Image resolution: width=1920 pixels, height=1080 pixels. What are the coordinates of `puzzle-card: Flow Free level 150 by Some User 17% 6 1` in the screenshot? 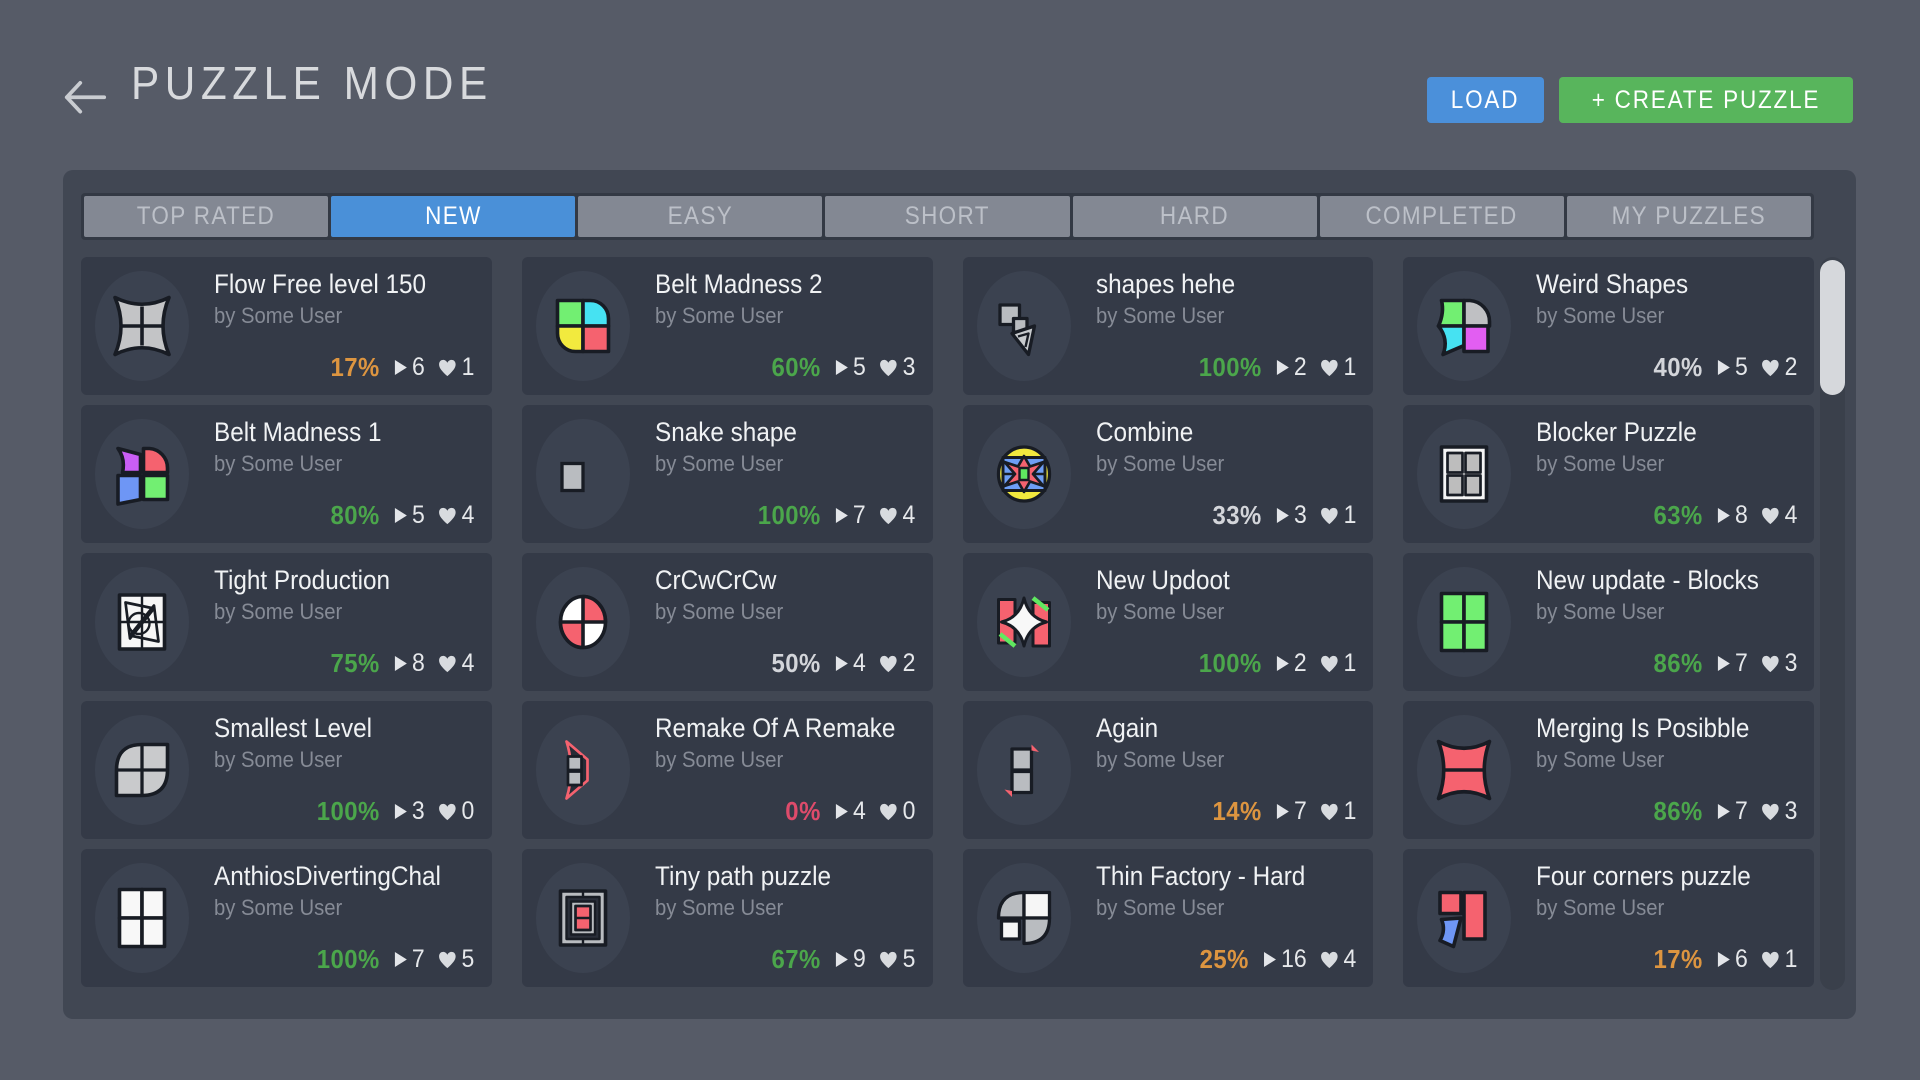 It's located at (286, 326).